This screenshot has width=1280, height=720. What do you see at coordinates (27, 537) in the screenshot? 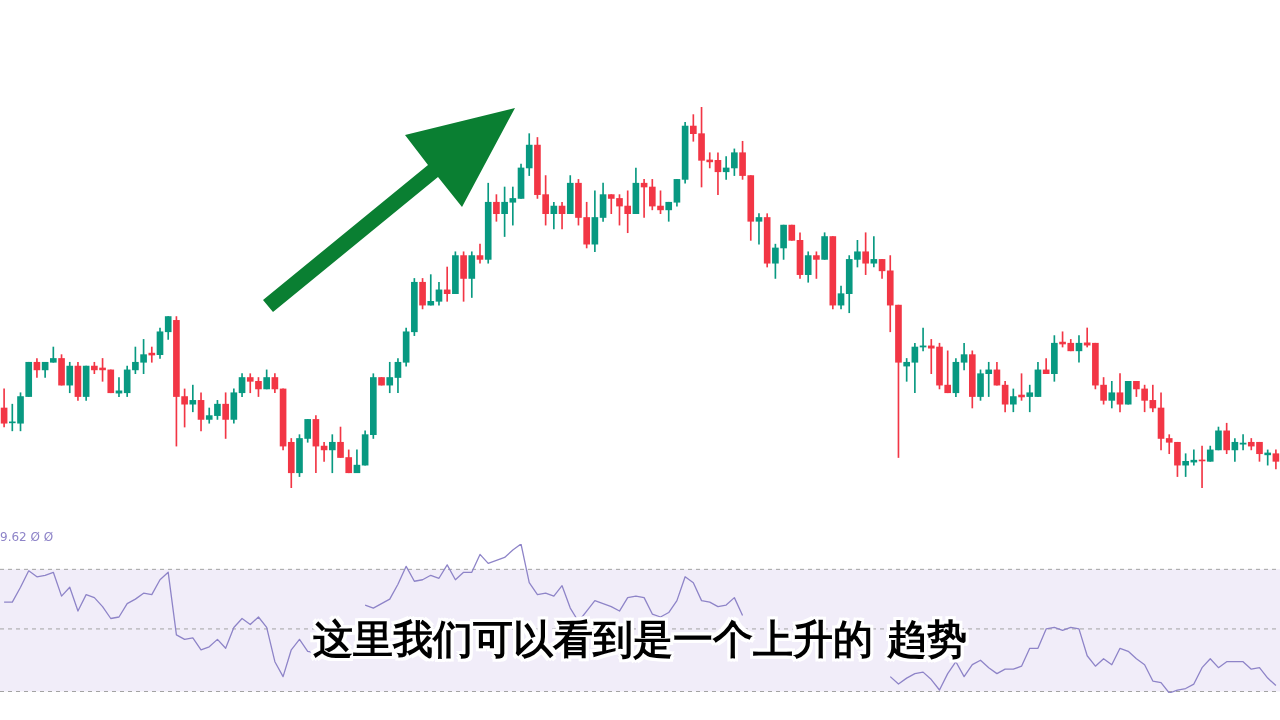
I see `annotation: 9.62 Ø Ø` at bounding box center [27, 537].